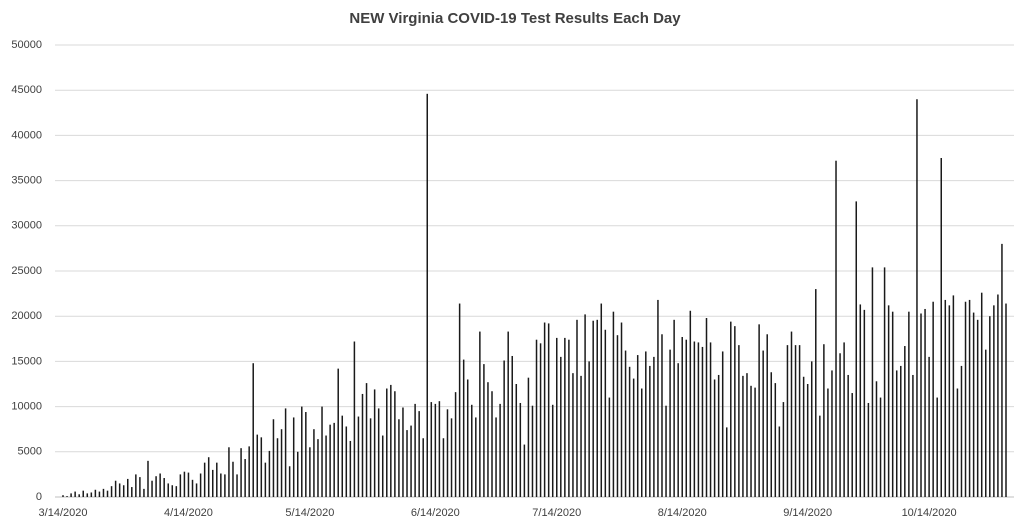 Image resolution: width=1024 pixels, height=525 pixels. I want to click on y-tick-label: 0, so click(39, 497).